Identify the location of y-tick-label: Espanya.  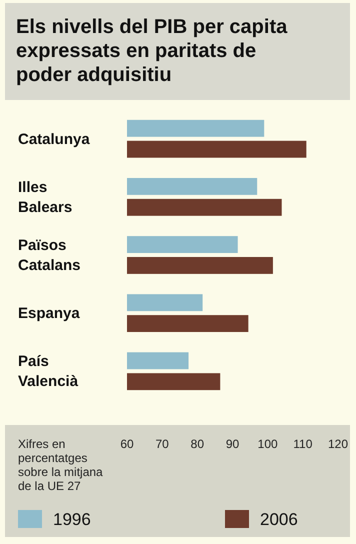
(49, 313).